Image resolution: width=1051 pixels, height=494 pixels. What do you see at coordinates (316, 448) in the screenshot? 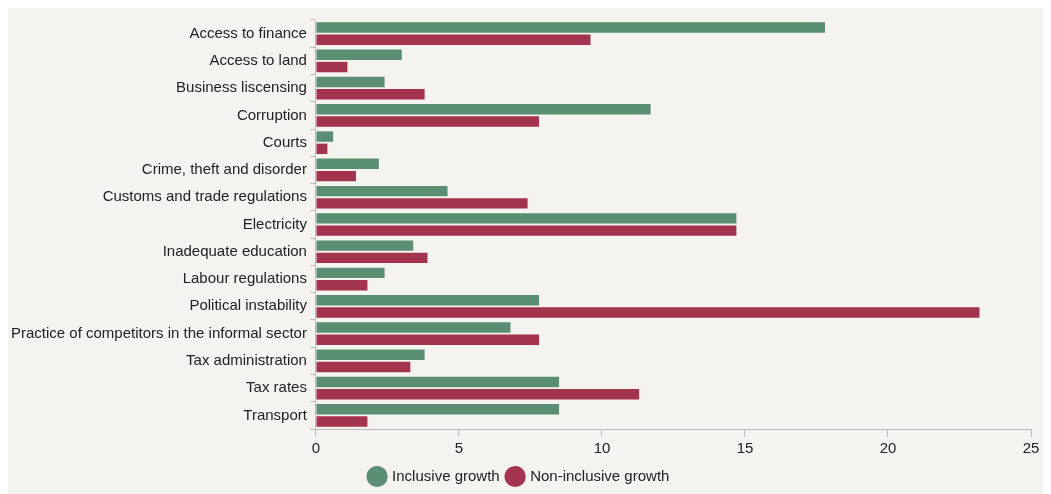
I see `x-tick-label: 0` at bounding box center [316, 448].